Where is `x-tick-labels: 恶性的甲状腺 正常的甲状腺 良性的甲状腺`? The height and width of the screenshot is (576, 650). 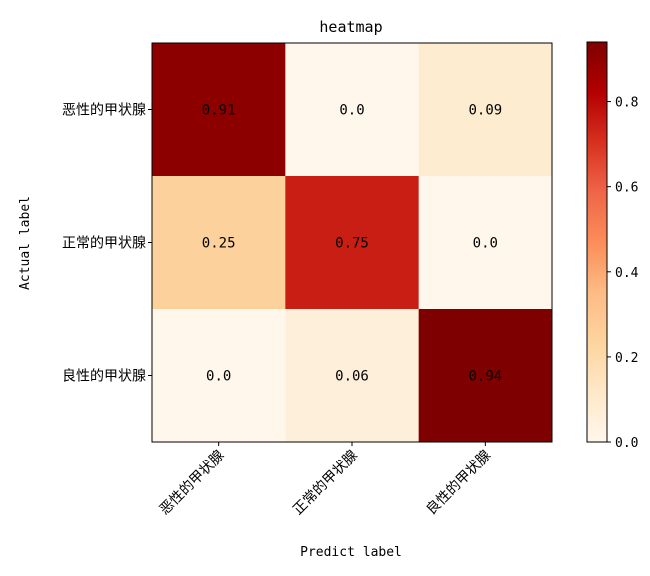
x-tick-labels: 恶性的甲状腺 正常的甲状腺 良性的甲状腺 is located at coordinates (325, 480).